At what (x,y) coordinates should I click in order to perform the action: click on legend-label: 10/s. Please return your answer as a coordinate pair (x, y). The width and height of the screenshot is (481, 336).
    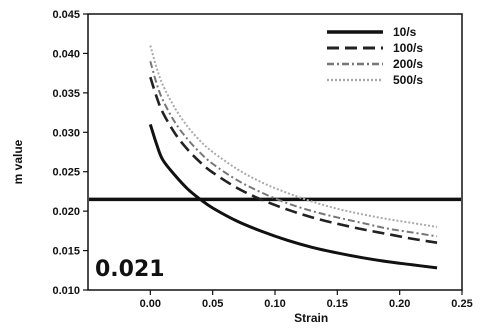
    Looking at the image, I should click on (405, 32).